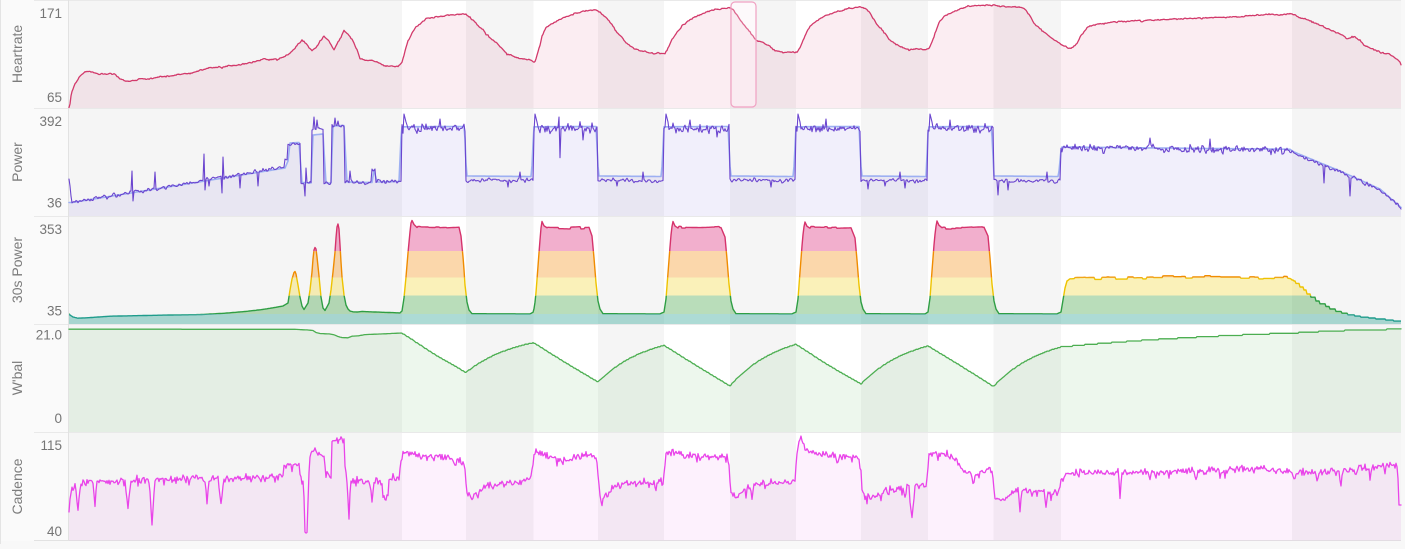  I want to click on svg-text: 30s Power, so click(17, 270).